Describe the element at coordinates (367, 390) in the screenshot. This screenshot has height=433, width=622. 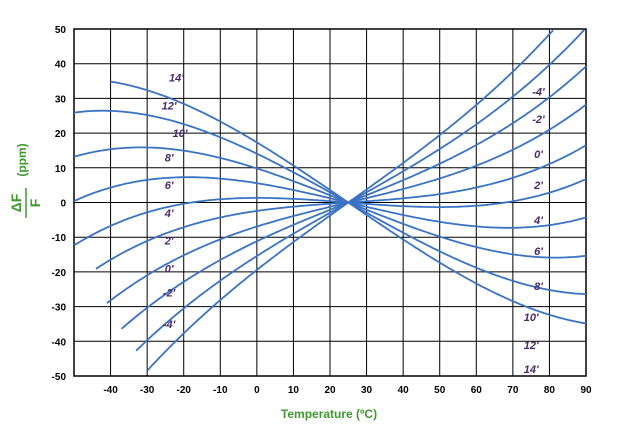
I see `x-tick-label: 30` at that location.